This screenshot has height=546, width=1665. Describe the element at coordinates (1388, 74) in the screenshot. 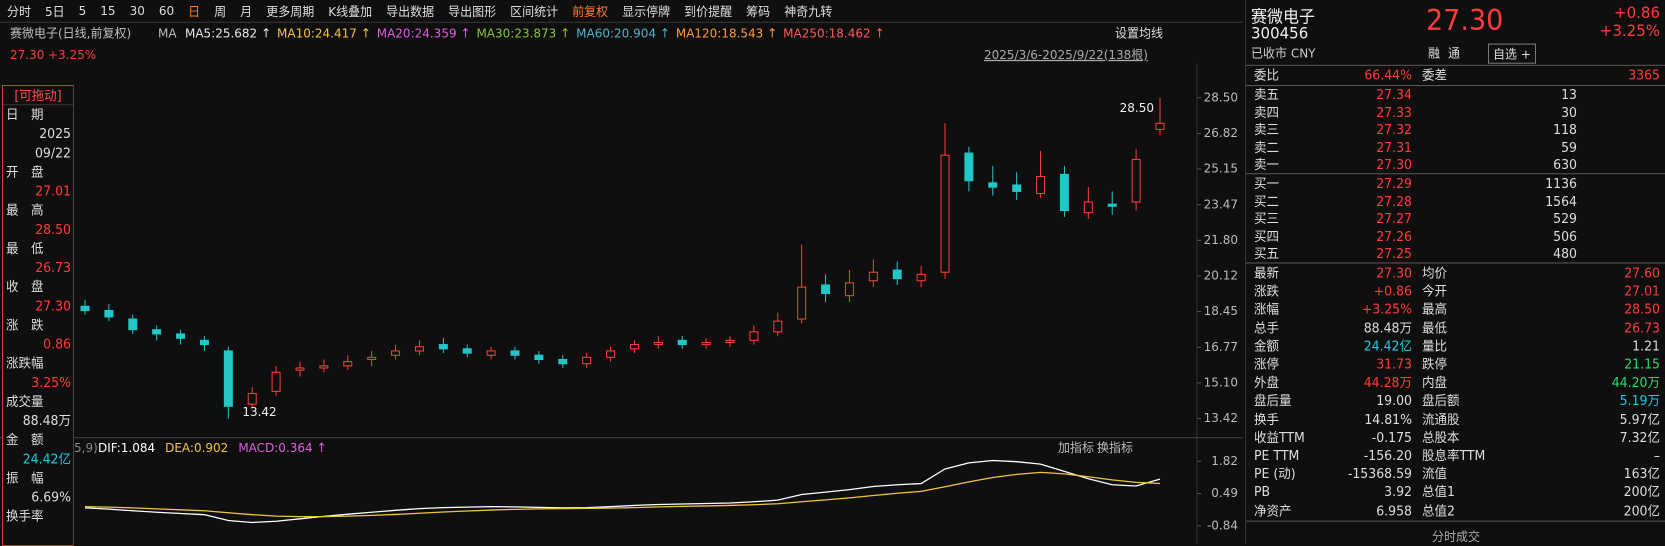

I see `cell: 66.44%` at that location.